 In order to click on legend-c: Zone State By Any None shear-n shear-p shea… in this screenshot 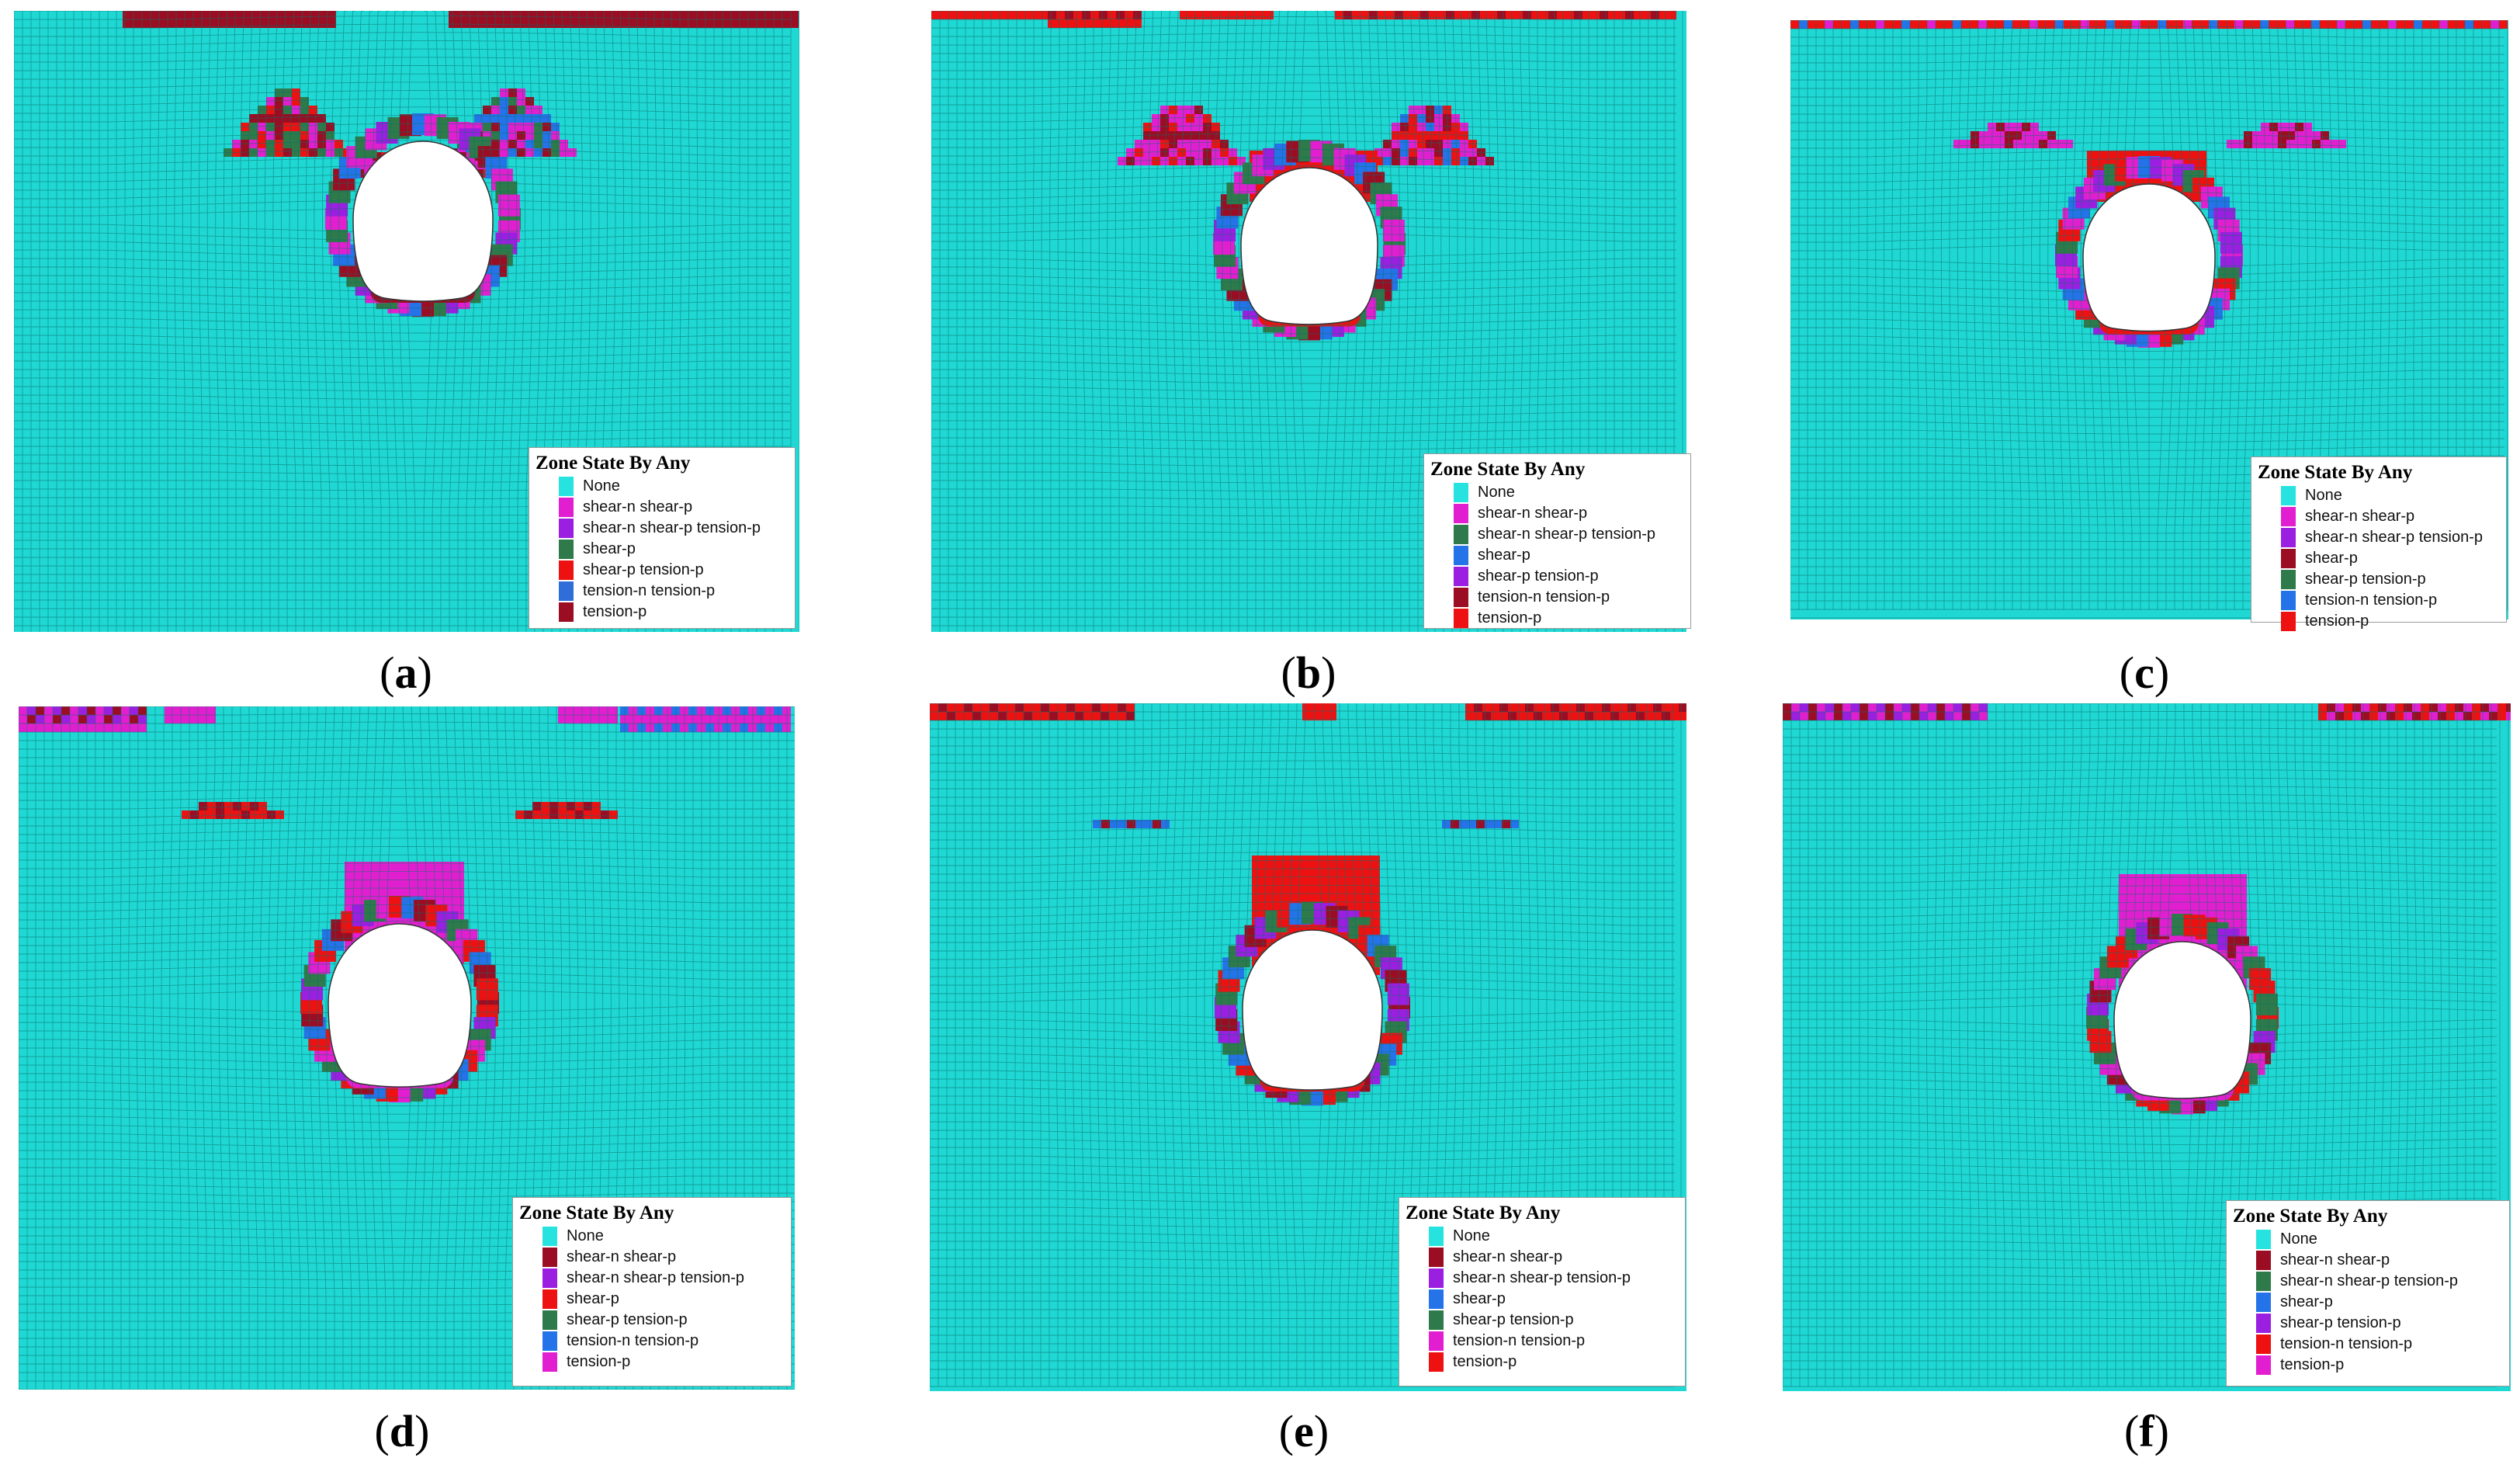, I will do `click(2379, 543)`.